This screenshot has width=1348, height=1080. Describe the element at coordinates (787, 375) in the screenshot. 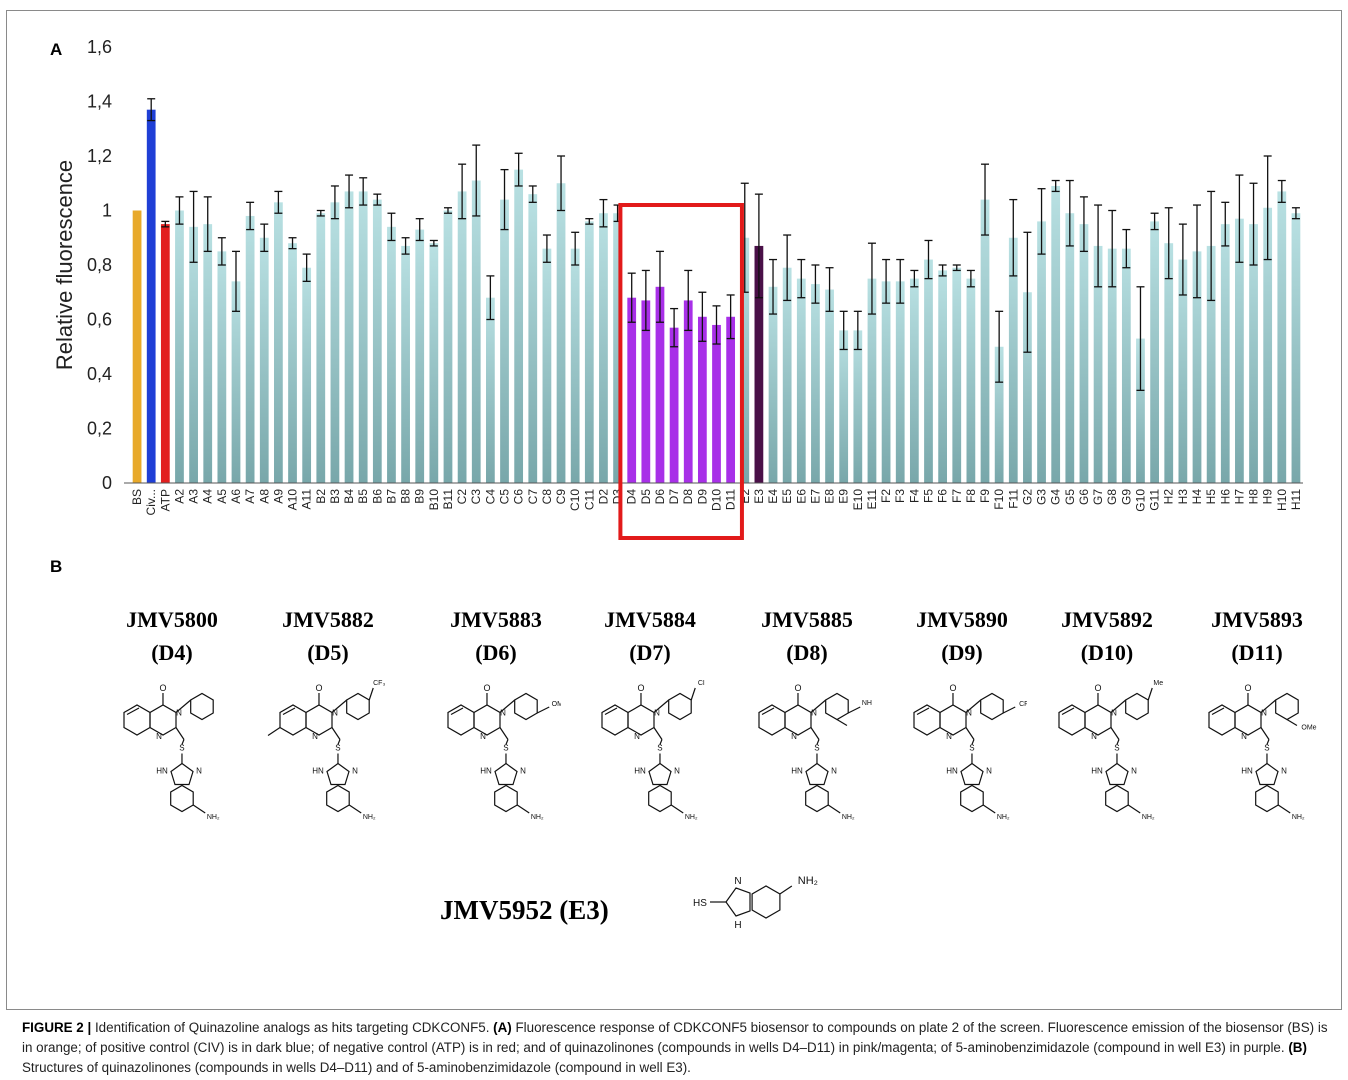

I see `bar-E5` at that location.